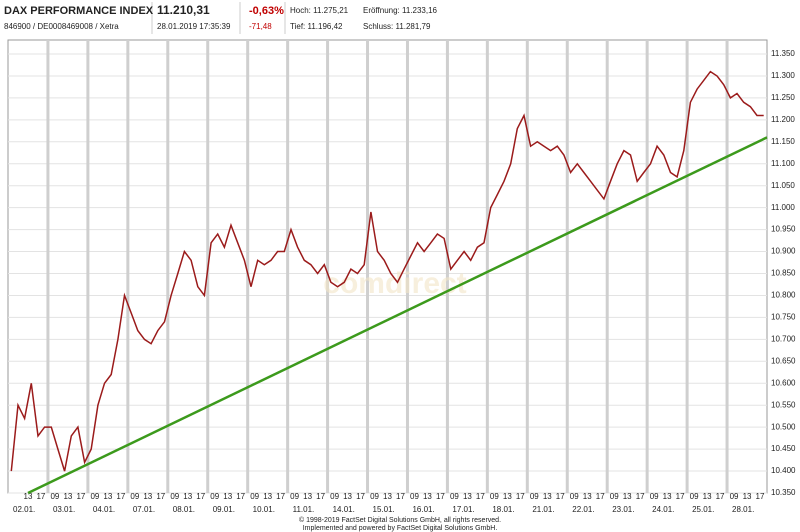  Describe the element at coordinates (543, 509) in the screenshot. I see `x-tick-label: 21.01.` at that location.